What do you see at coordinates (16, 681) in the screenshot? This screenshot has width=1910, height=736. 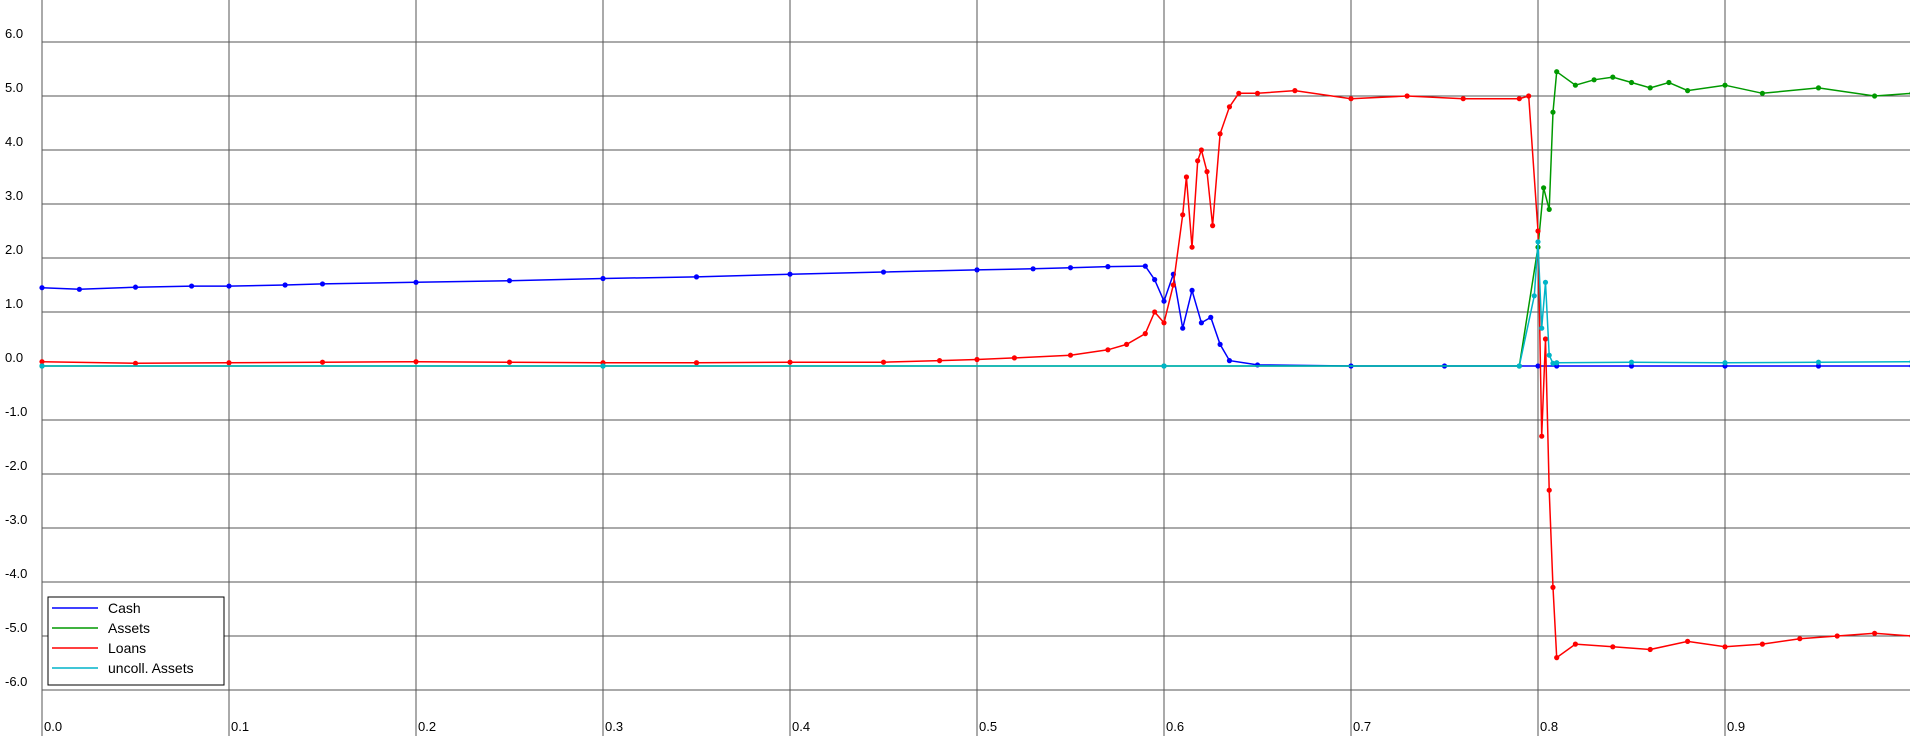 I see `y-tick-label: -6.0` at bounding box center [16, 681].